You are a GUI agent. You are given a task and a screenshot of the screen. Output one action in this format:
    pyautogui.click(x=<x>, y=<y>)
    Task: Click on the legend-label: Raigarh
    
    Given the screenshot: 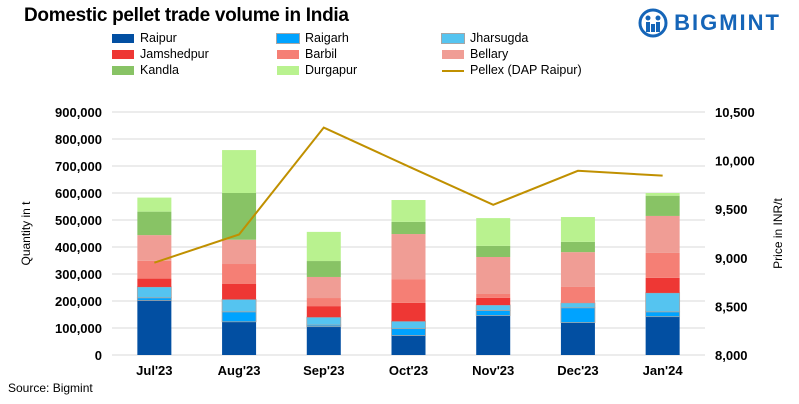 What is the action you would take?
    pyautogui.click(x=327, y=38)
    